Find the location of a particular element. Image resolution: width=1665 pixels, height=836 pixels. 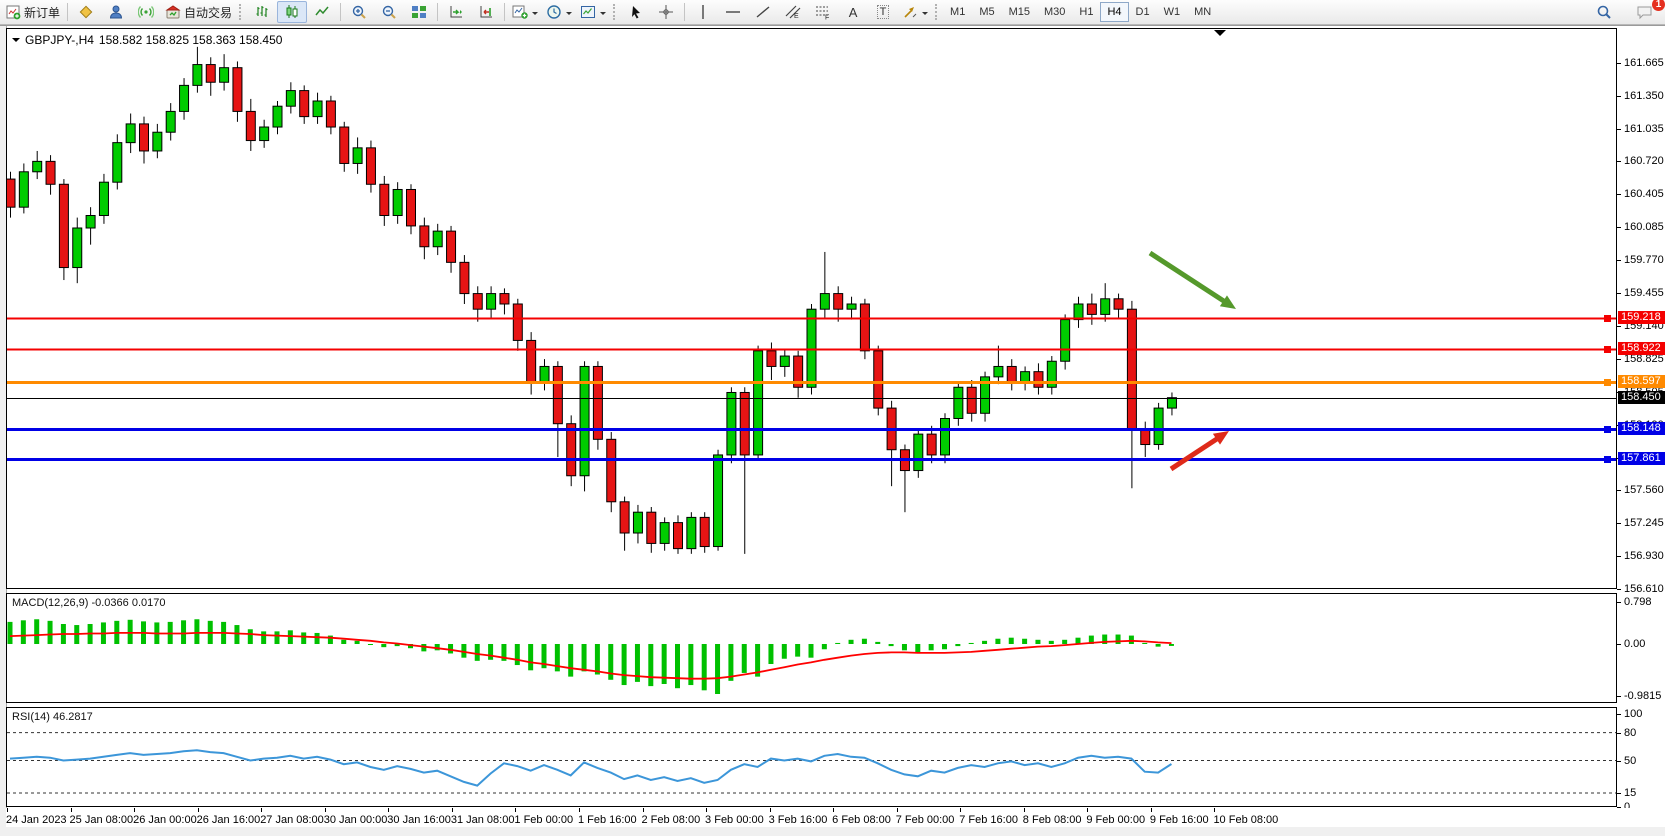

candlestick-chart-button is located at coordinates (292, 12).